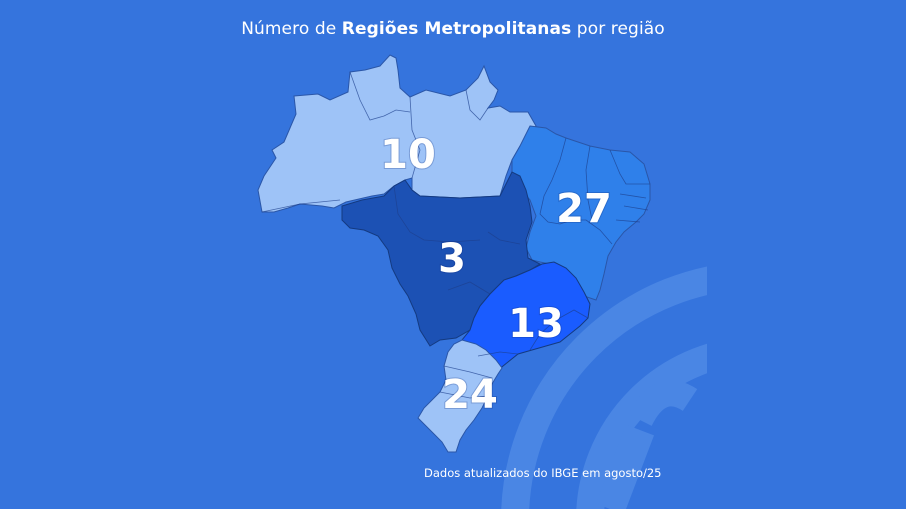 This screenshot has width=906, height=509. What do you see at coordinates (470, 395) in the screenshot?
I see `label-sul: 24` at bounding box center [470, 395].